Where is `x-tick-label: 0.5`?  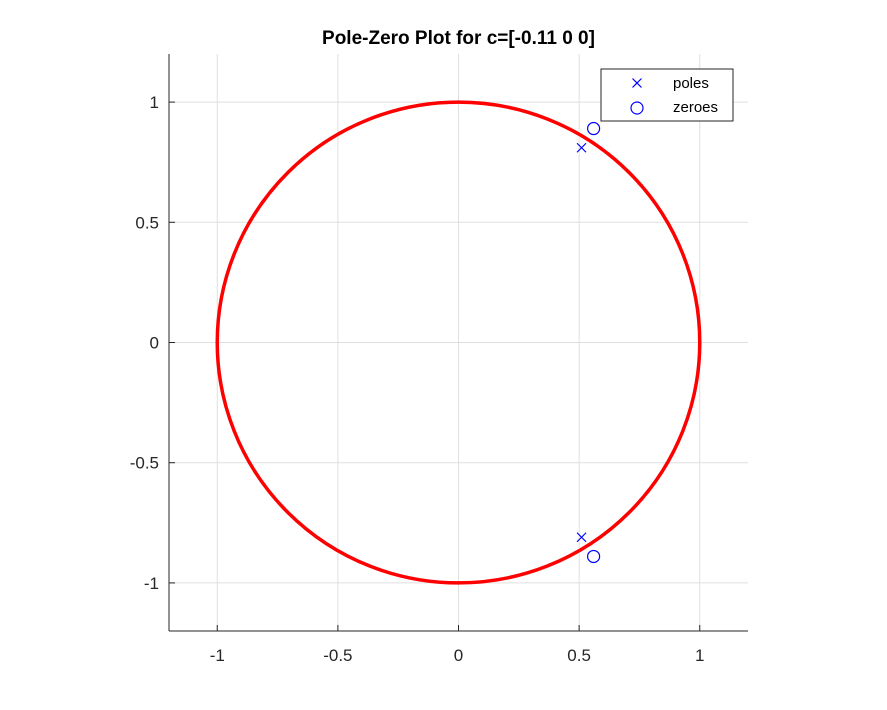
x-tick-label: 0.5 is located at coordinates (579, 655).